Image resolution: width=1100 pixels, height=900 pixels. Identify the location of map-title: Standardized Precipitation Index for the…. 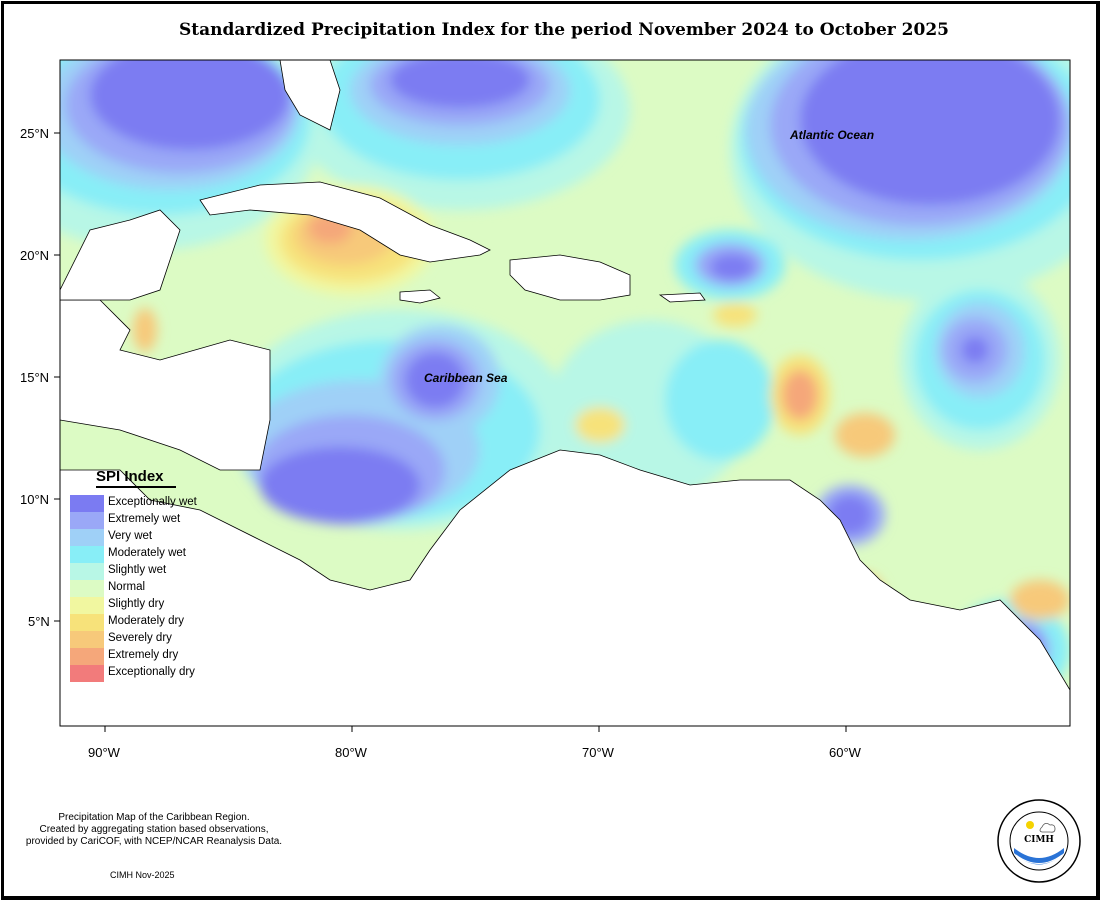
(563, 30).